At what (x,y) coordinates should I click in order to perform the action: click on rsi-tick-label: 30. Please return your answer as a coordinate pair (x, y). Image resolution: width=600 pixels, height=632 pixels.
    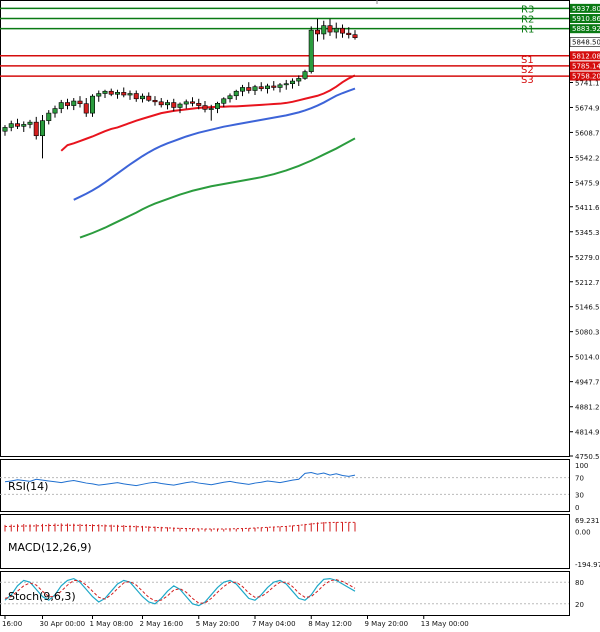
    Looking at the image, I should click on (579, 495).